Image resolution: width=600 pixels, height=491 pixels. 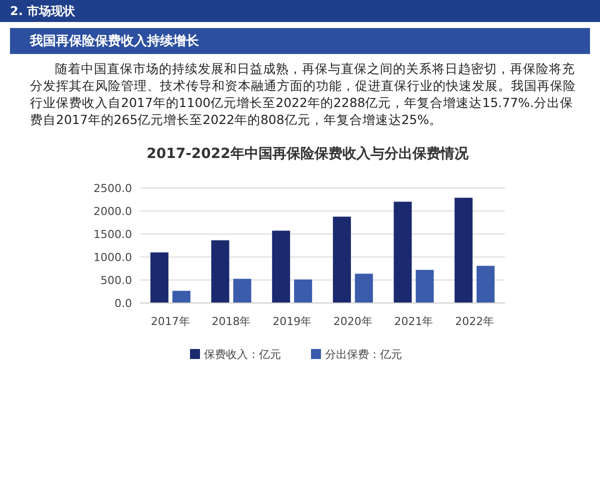 I want to click on annotation: 2. 市场现状, so click(x=300, y=11).